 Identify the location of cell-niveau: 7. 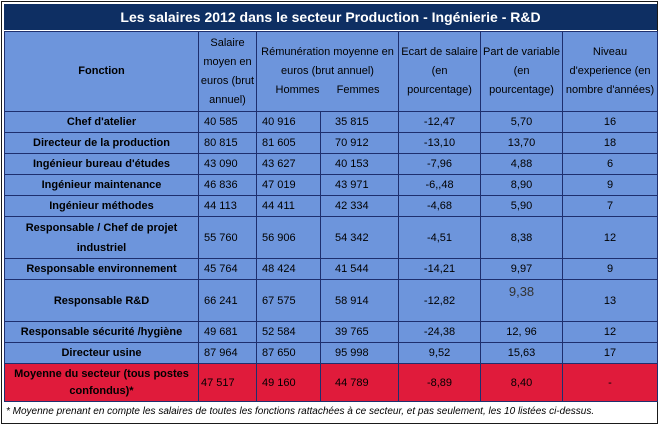
(610, 206).